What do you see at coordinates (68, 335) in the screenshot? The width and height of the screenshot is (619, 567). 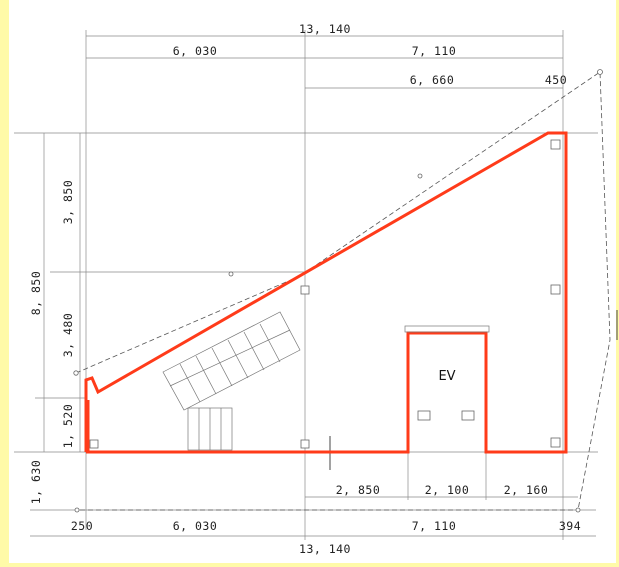 I see `dim-height-mid: 3, 480` at bounding box center [68, 335].